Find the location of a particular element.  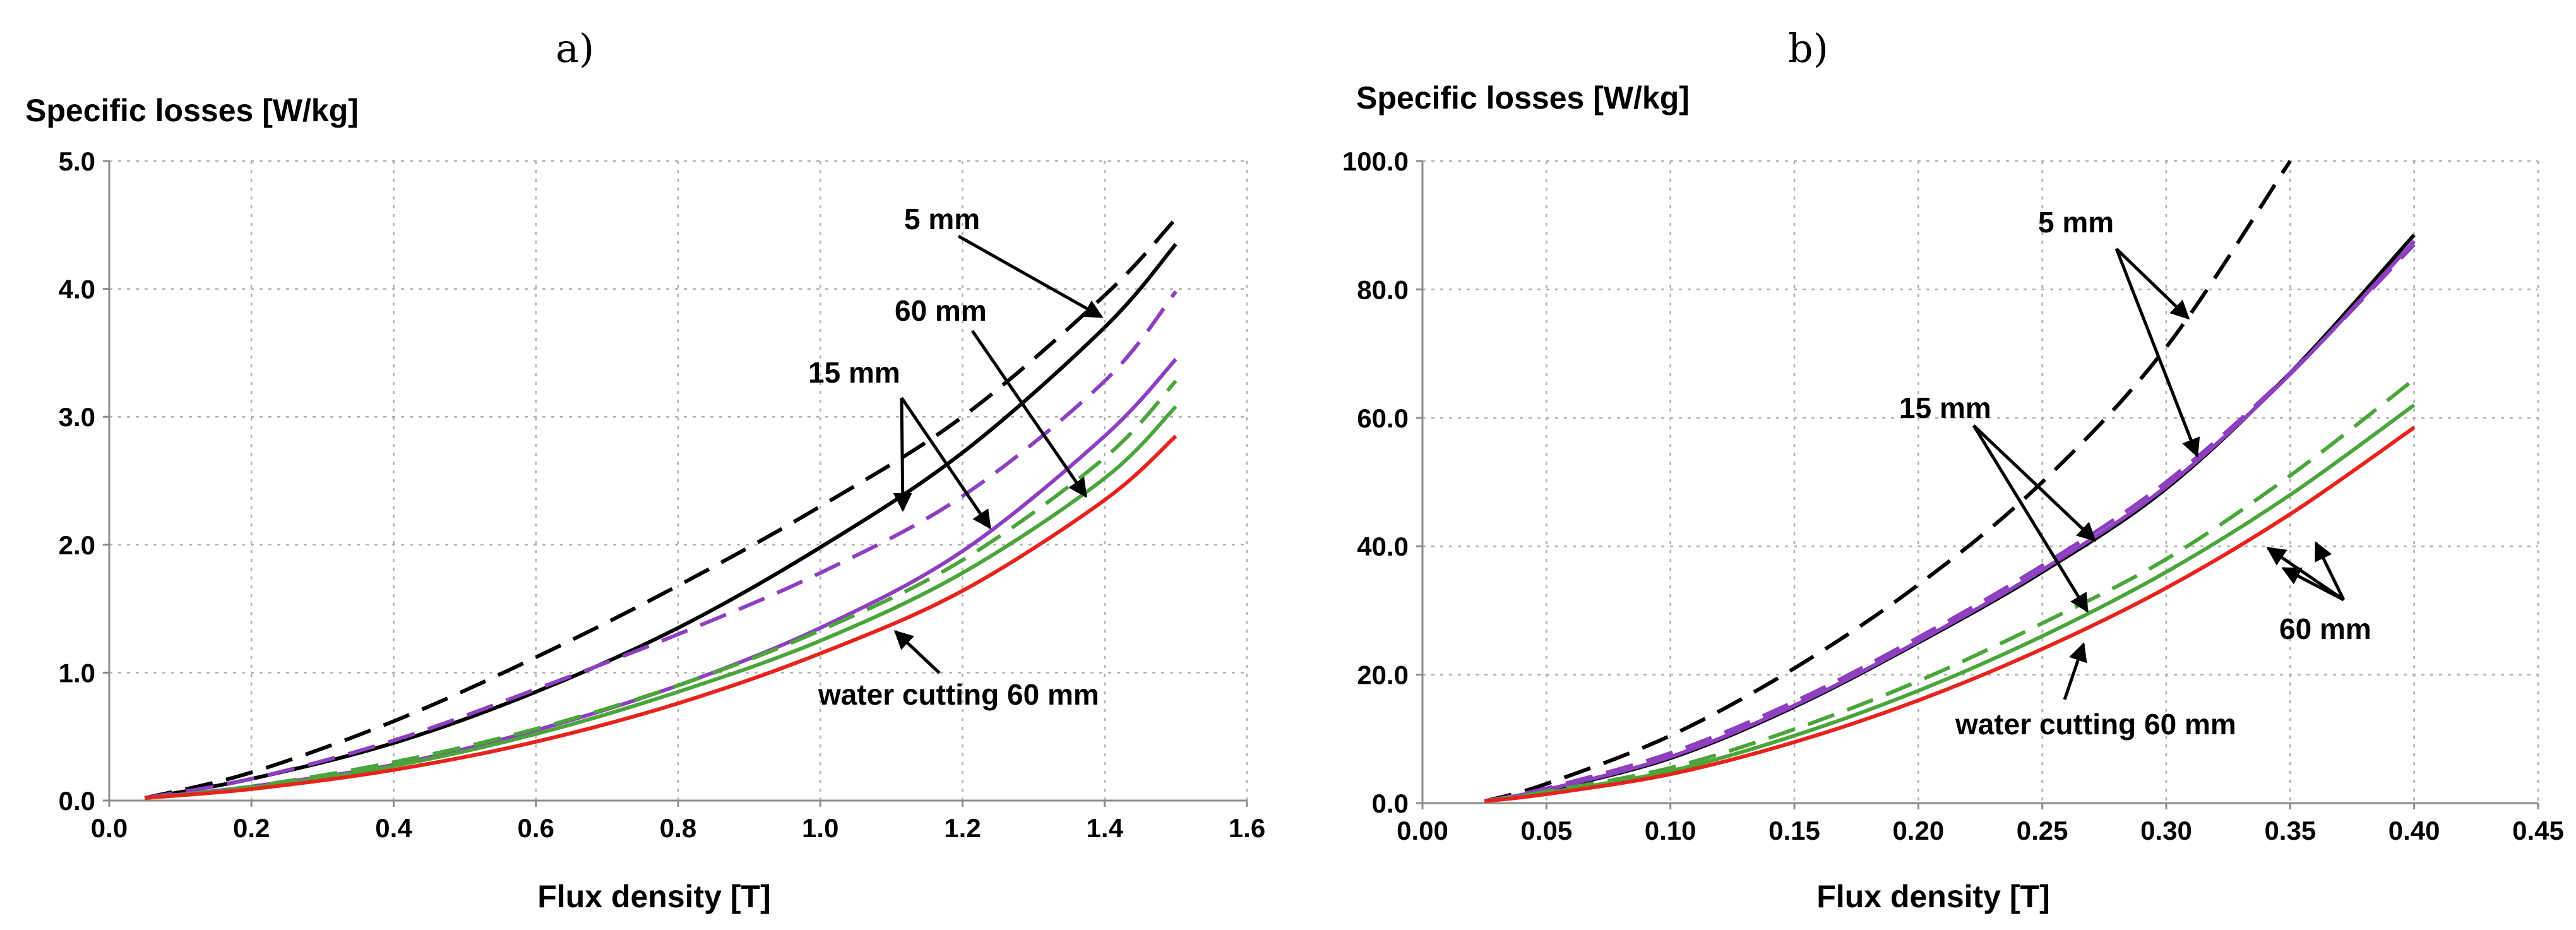

panel-b-anno-15mm: 15 mm is located at coordinates (1945, 408).